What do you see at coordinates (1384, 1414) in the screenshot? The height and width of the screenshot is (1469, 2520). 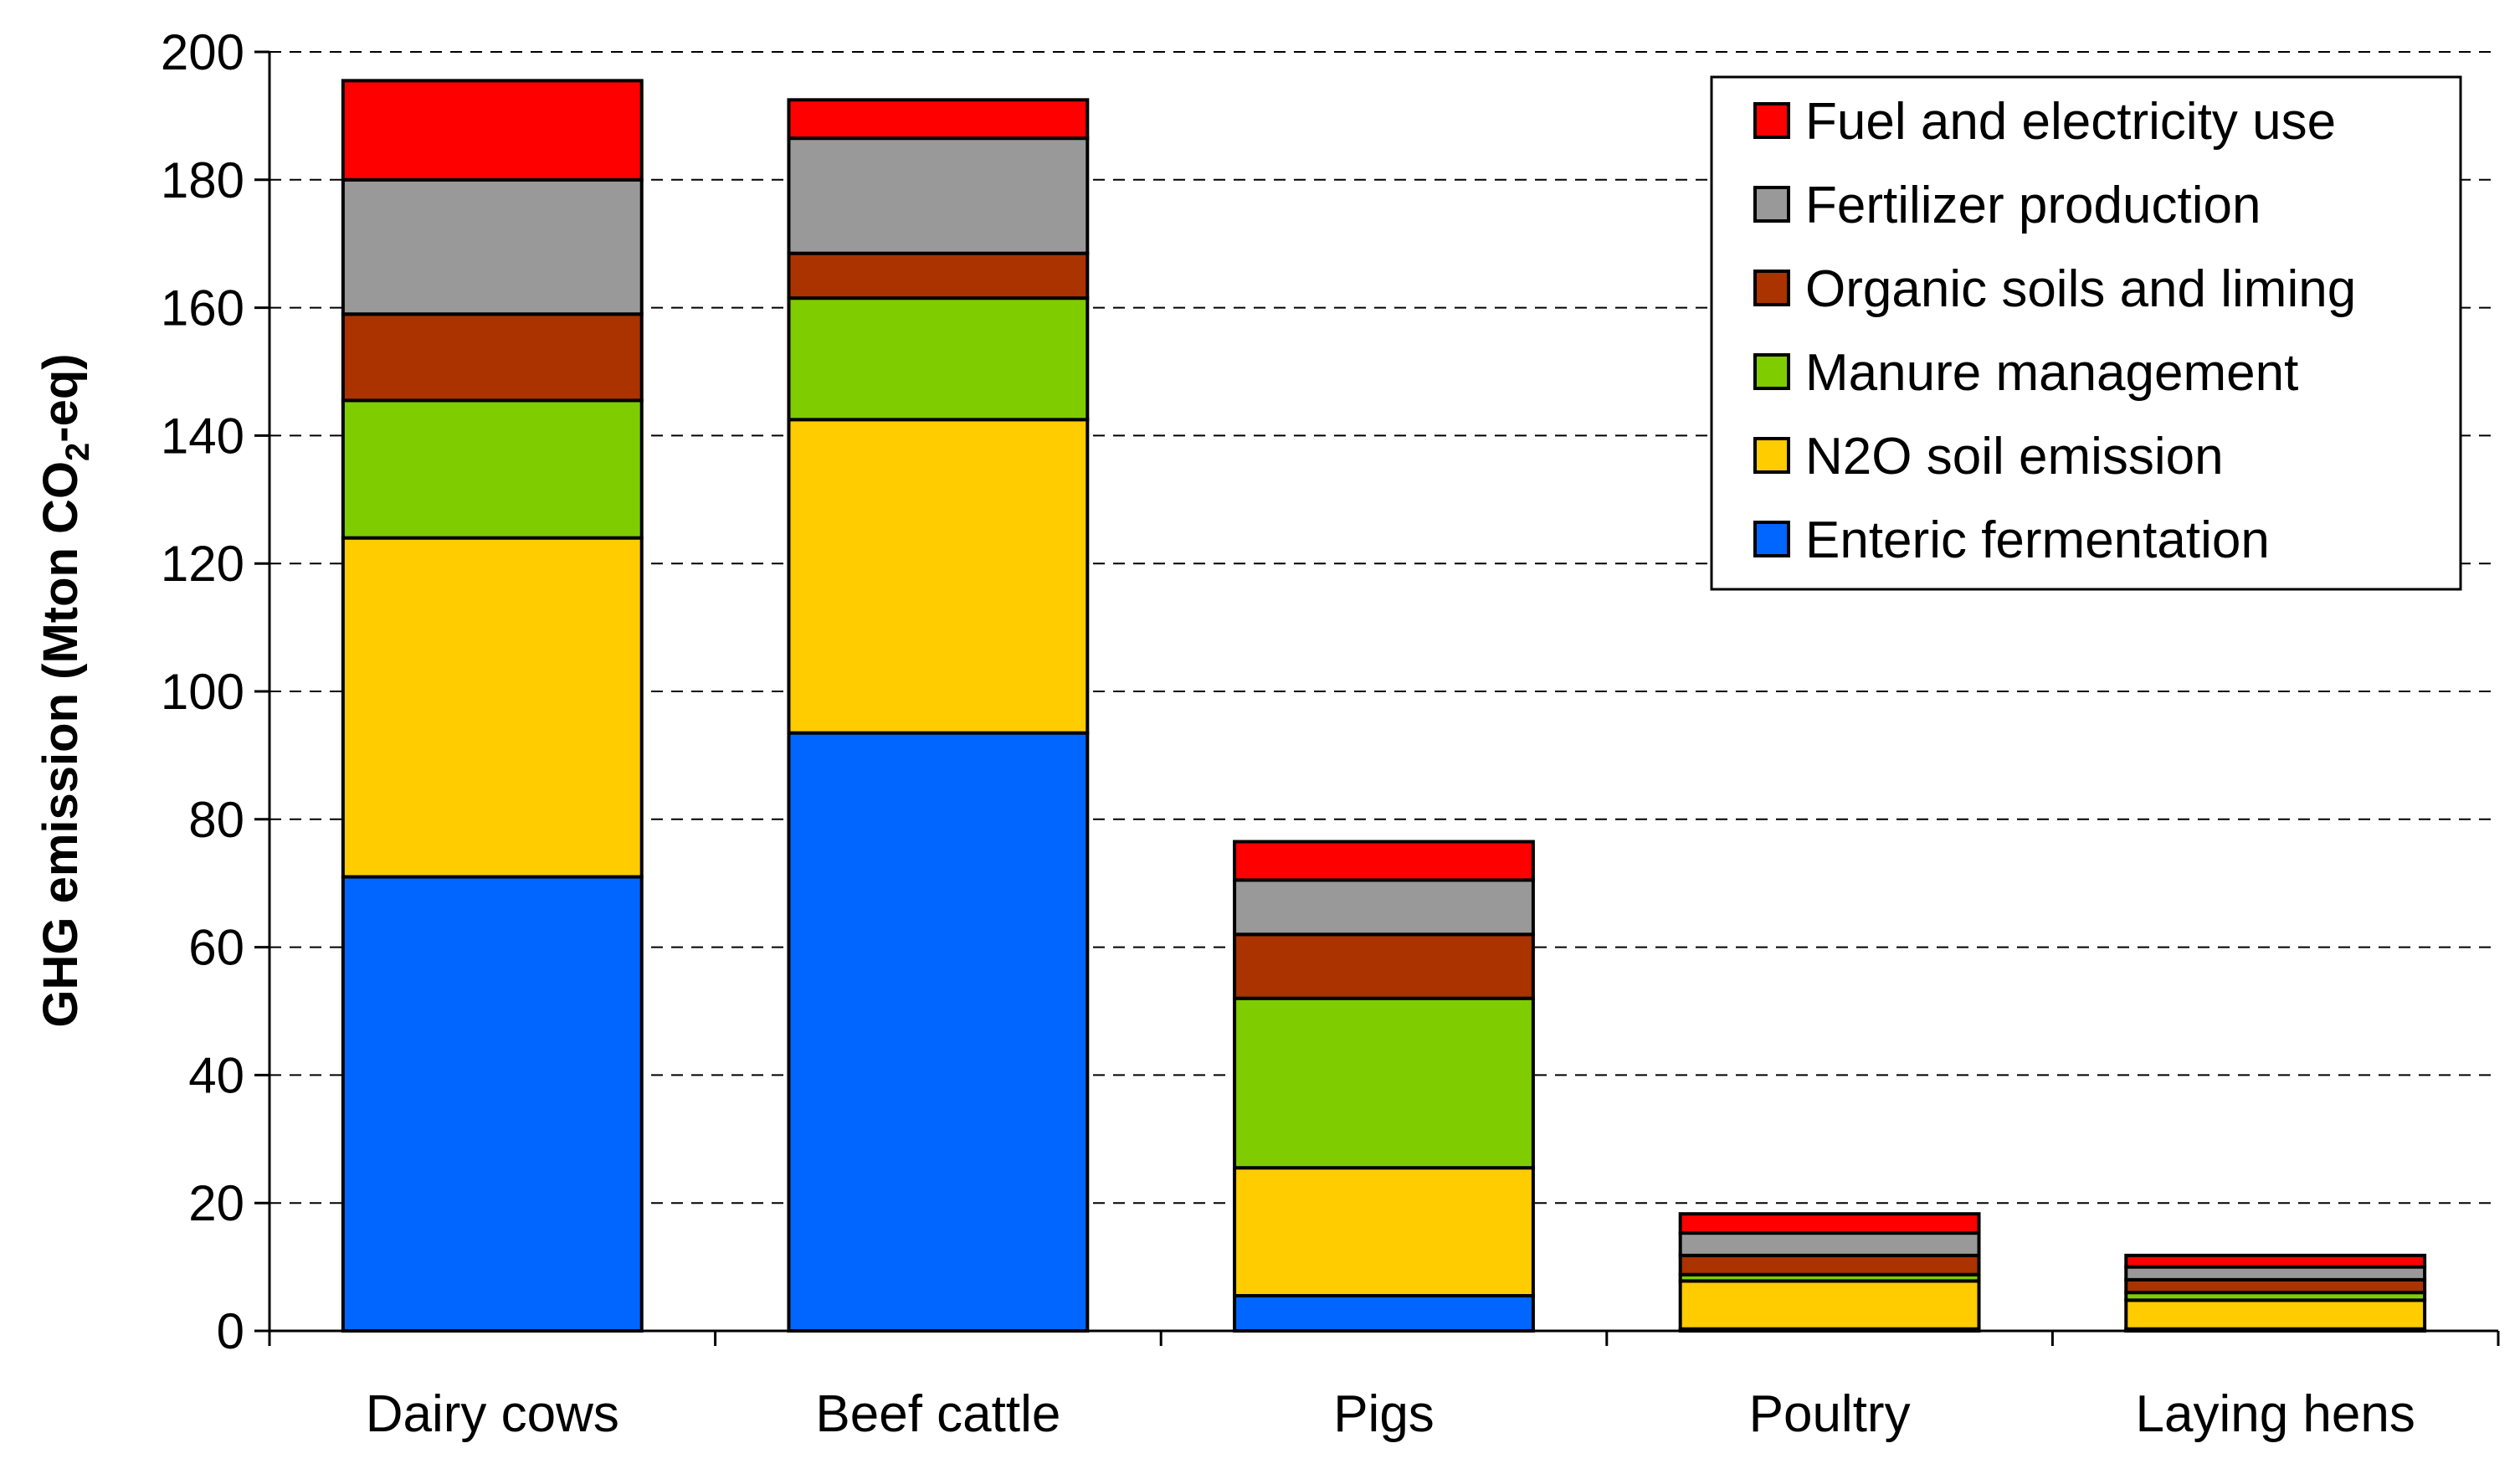 I see `x-tick-label: Pigs` at bounding box center [1384, 1414].